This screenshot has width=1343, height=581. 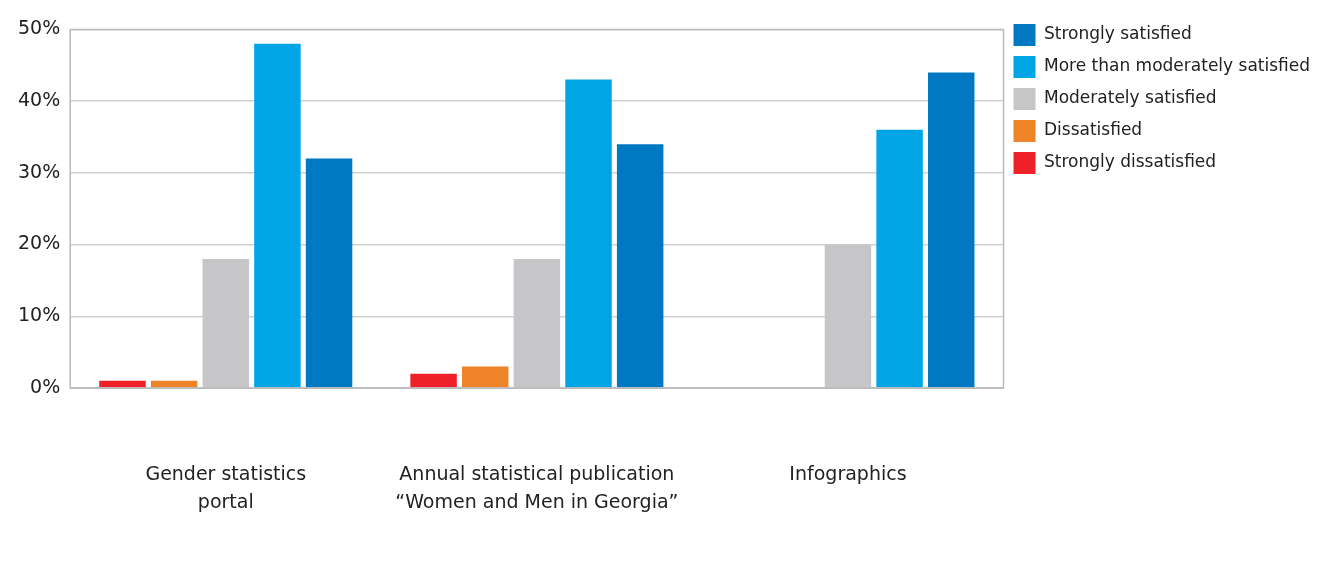 I want to click on y-tick-label: 10%, so click(x=39, y=314).